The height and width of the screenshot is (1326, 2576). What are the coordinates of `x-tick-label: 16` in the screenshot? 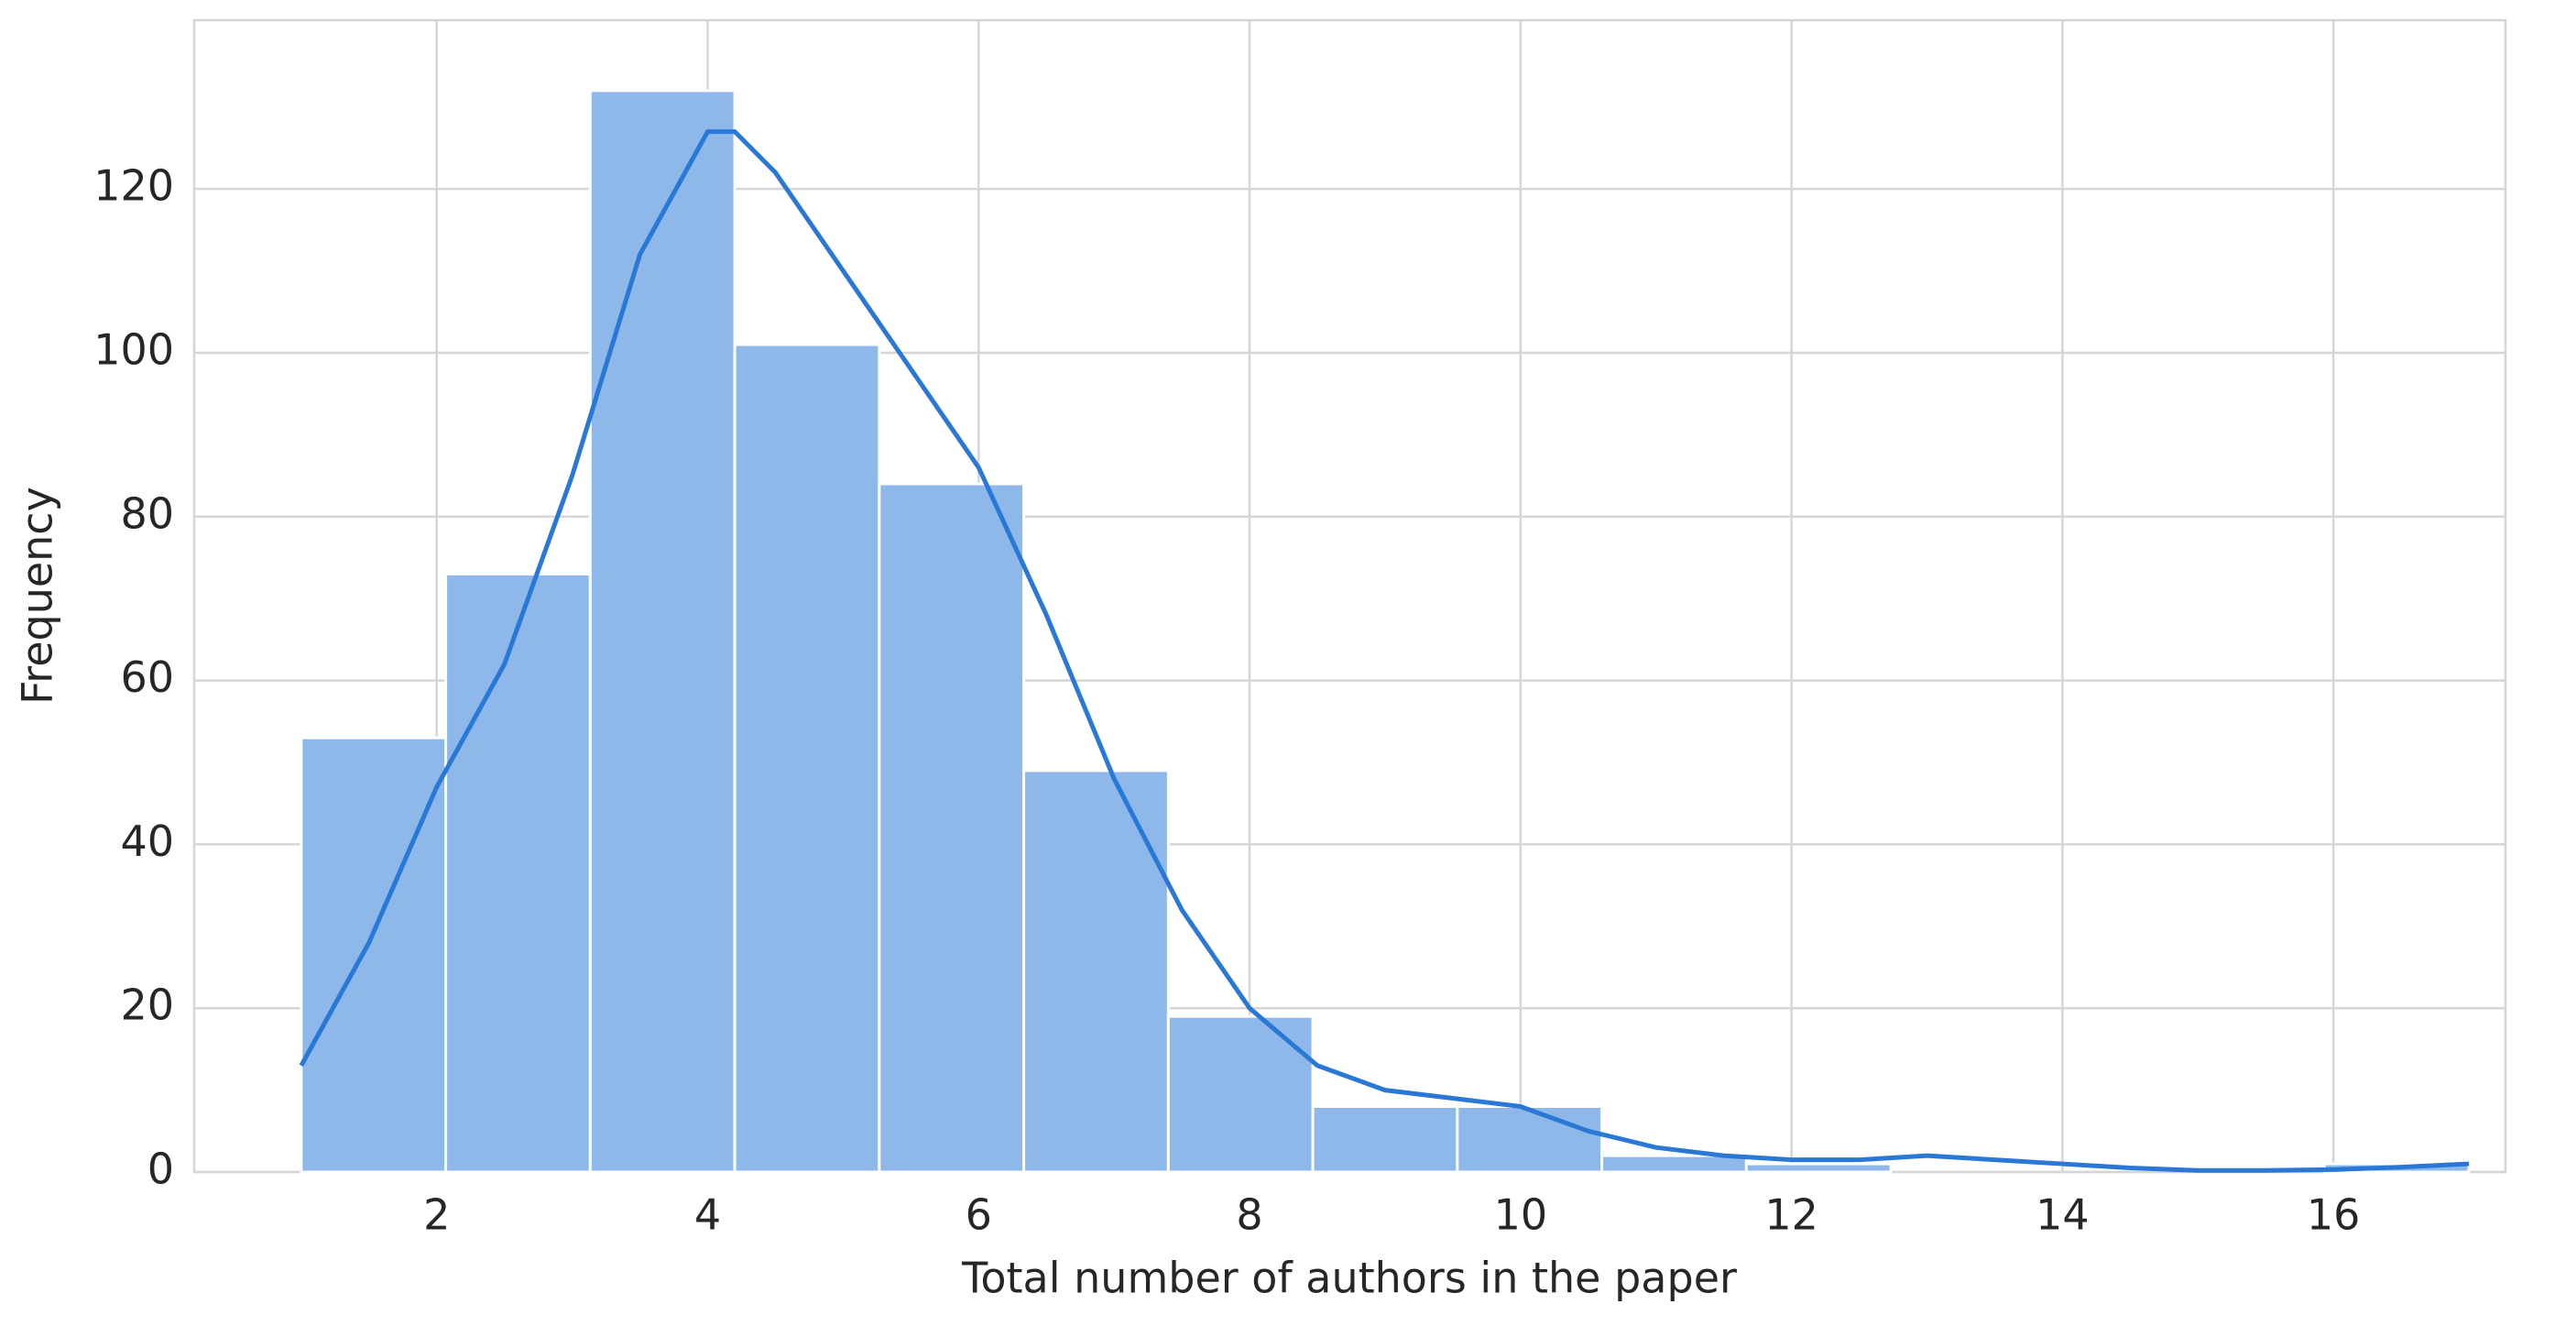 It's located at (2334, 1215).